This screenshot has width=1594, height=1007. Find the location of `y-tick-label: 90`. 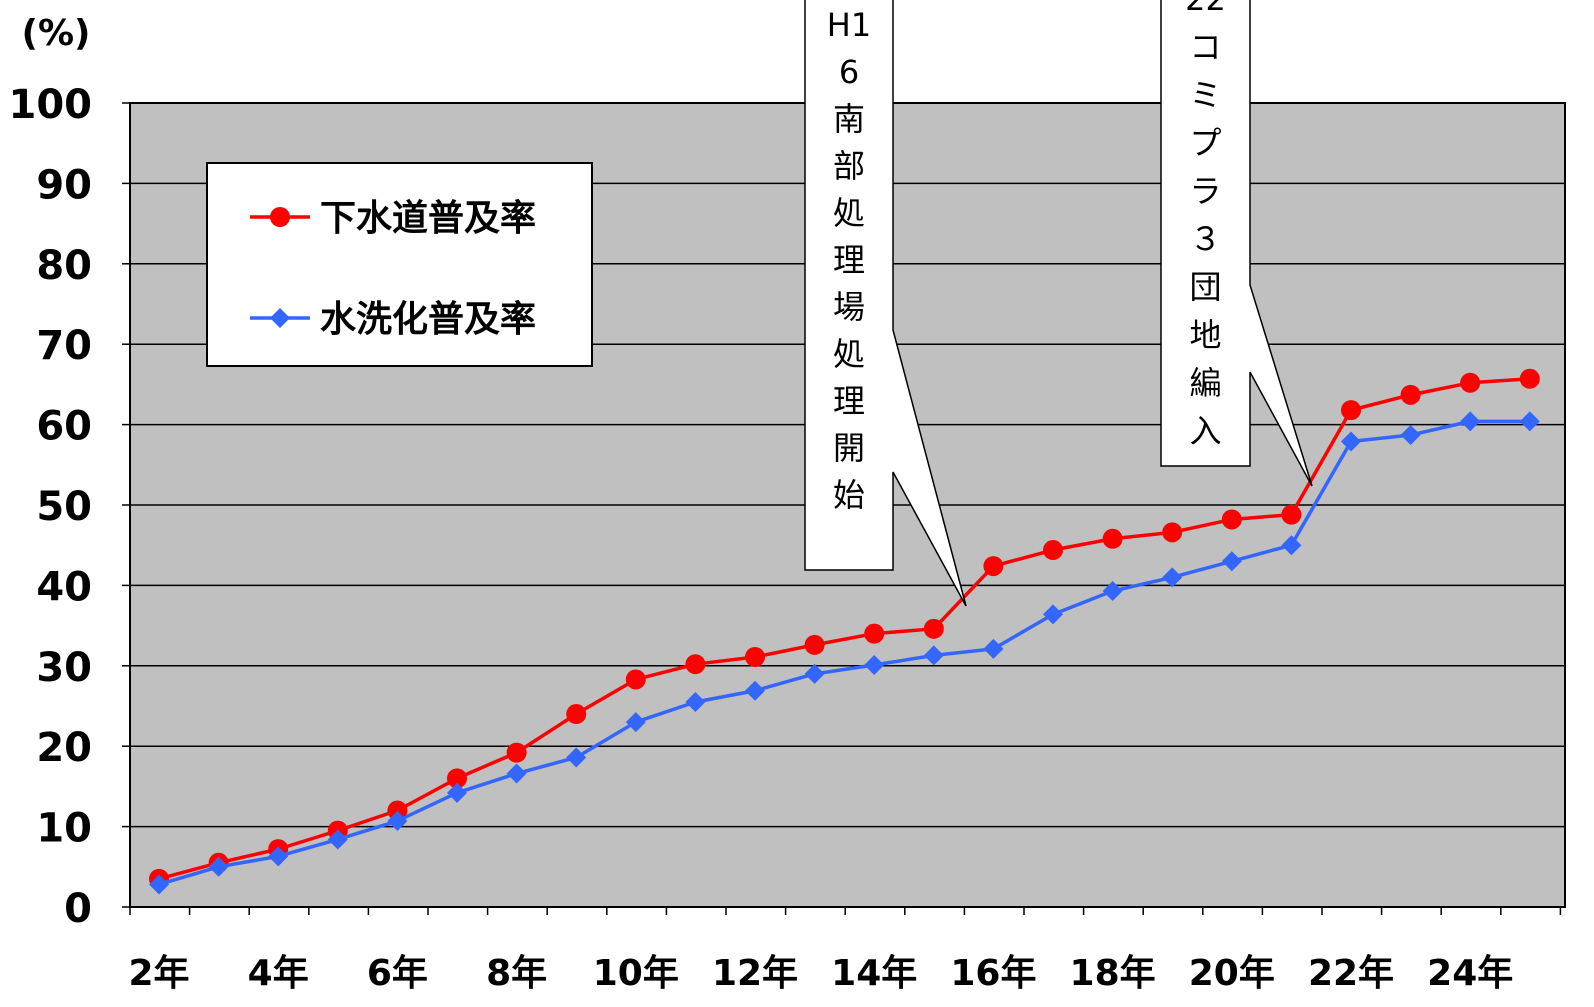

y-tick-label: 90 is located at coordinates (64, 185).